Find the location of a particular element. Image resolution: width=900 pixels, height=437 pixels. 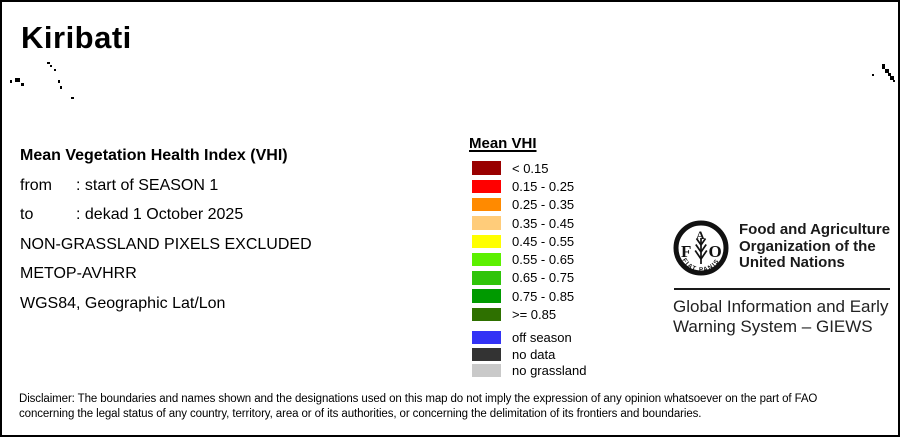

legend-status-rows: off season no data no grassland is located at coordinates (529, 354).